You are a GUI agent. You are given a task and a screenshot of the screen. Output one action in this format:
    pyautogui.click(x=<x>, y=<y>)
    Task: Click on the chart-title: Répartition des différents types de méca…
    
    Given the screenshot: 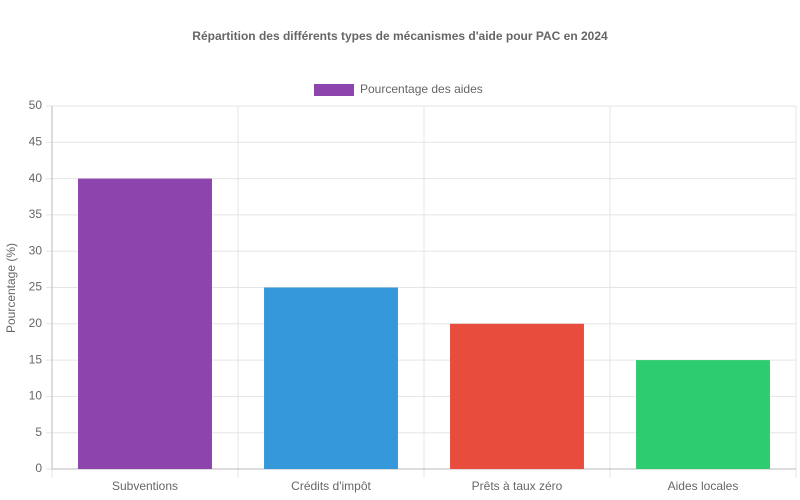 What is the action you would take?
    pyautogui.click(x=400, y=36)
    